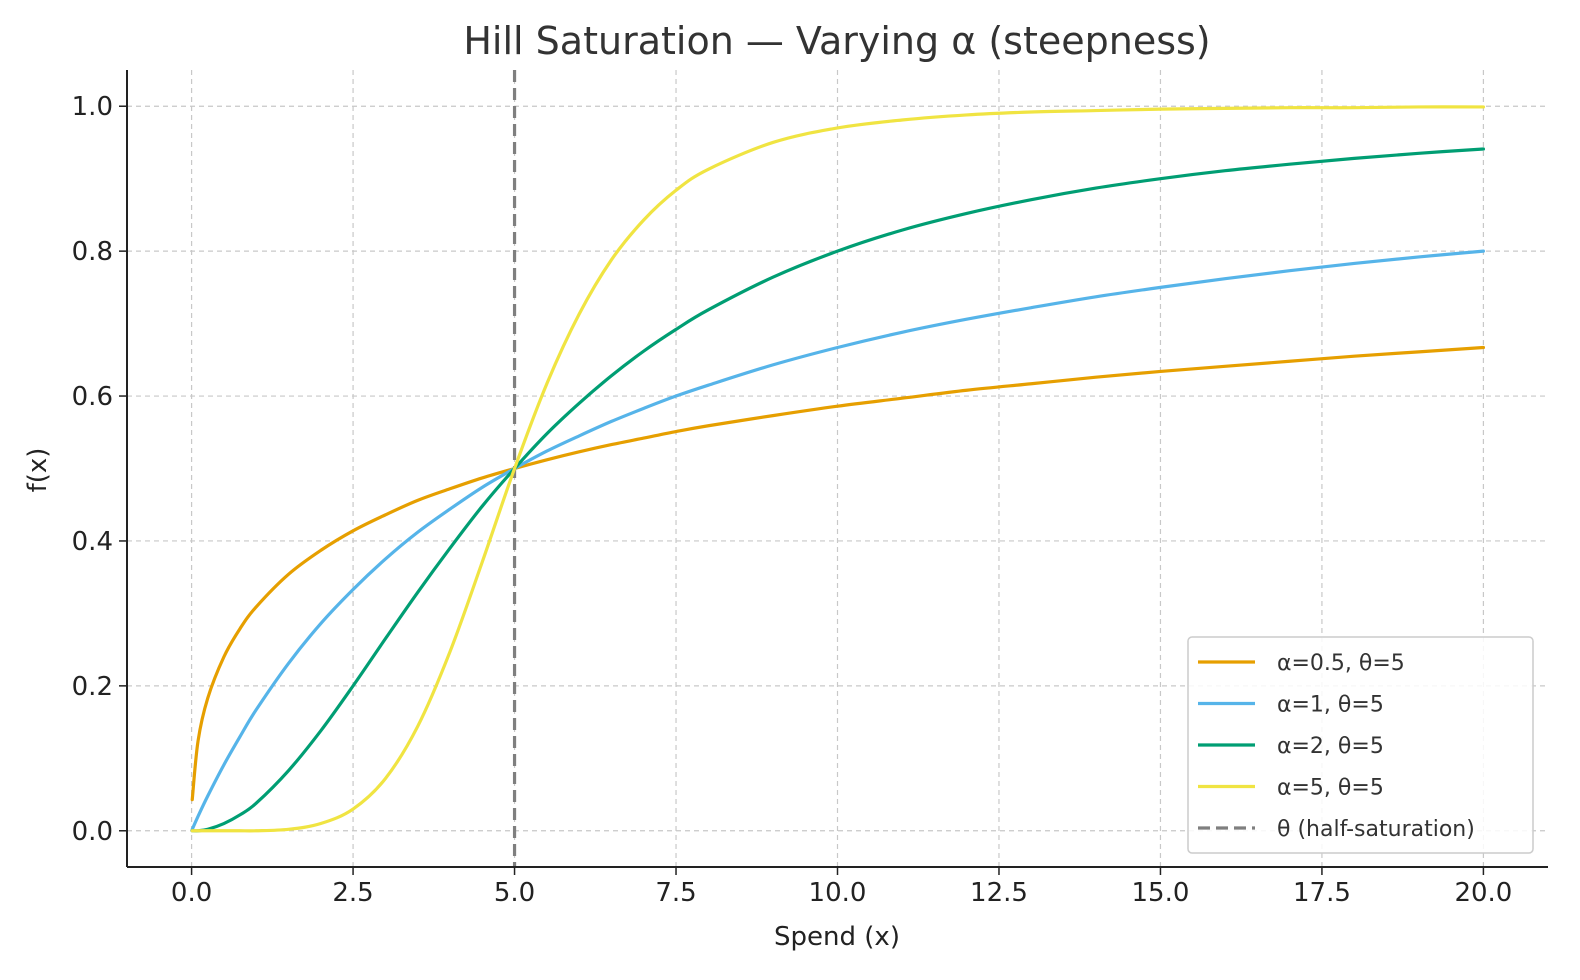 The height and width of the screenshot is (980, 1580). What do you see at coordinates (352, 893) in the screenshot?
I see `x-tick-label: 2.5` at bounding box center [352, 893].